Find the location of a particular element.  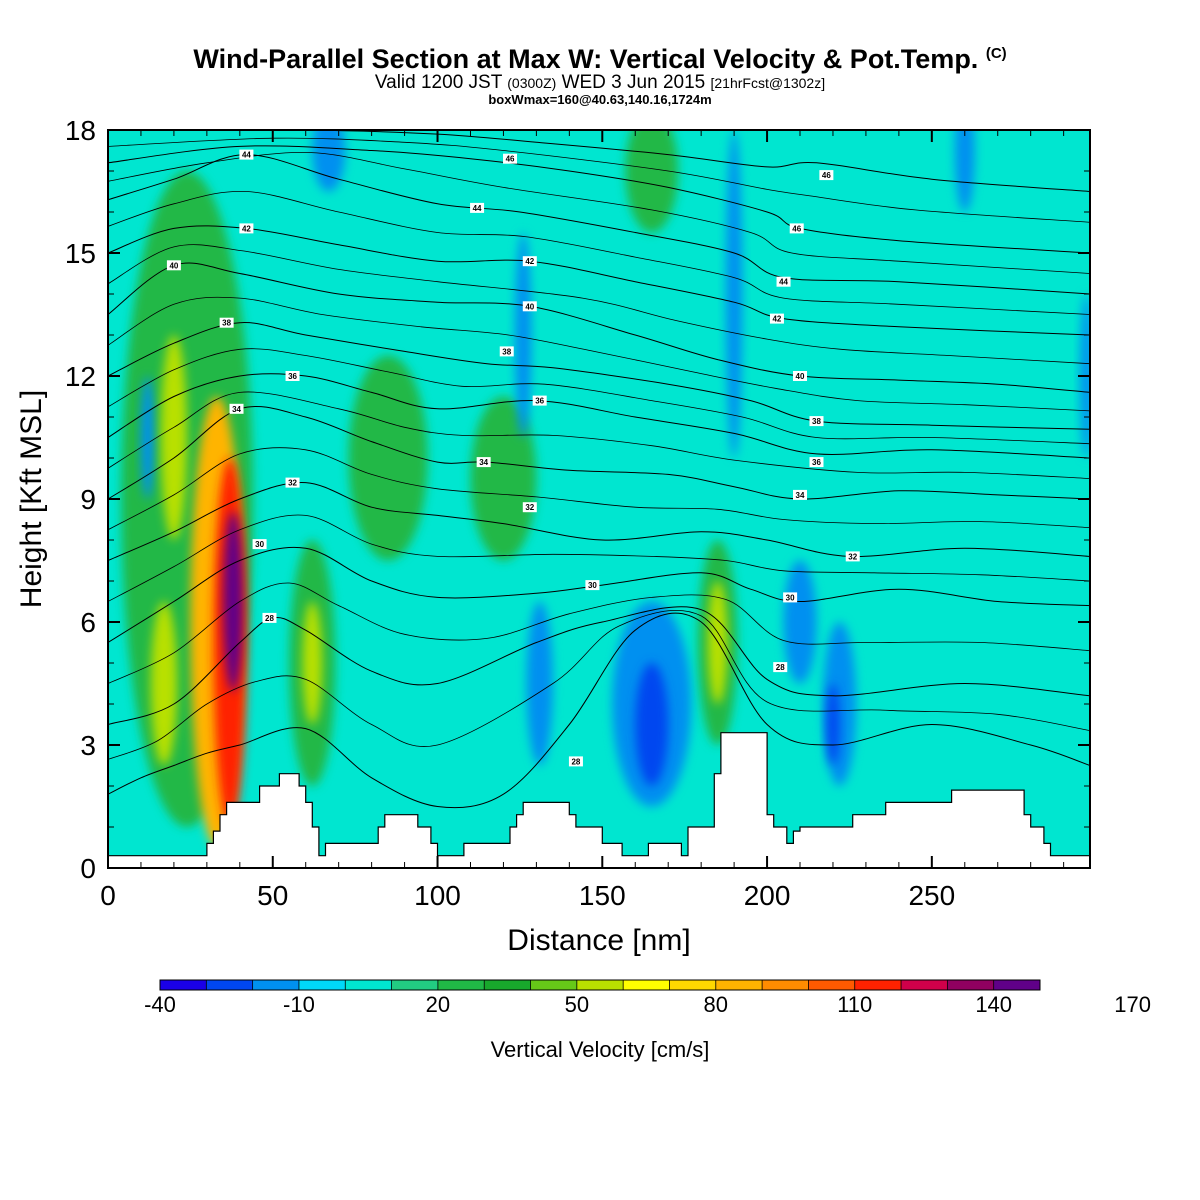

contour-label-16: 34 is located at coordinates (236, 408).